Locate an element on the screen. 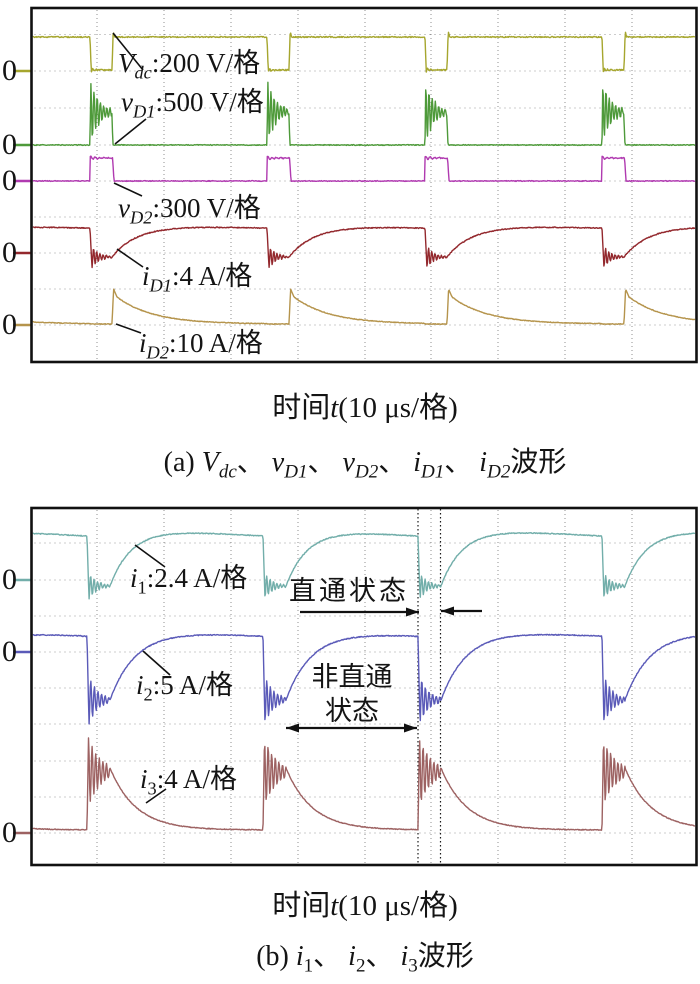 This screenshot has height=984, width=700. zero-label-i3: 0 is located at coordinates (9, 832).